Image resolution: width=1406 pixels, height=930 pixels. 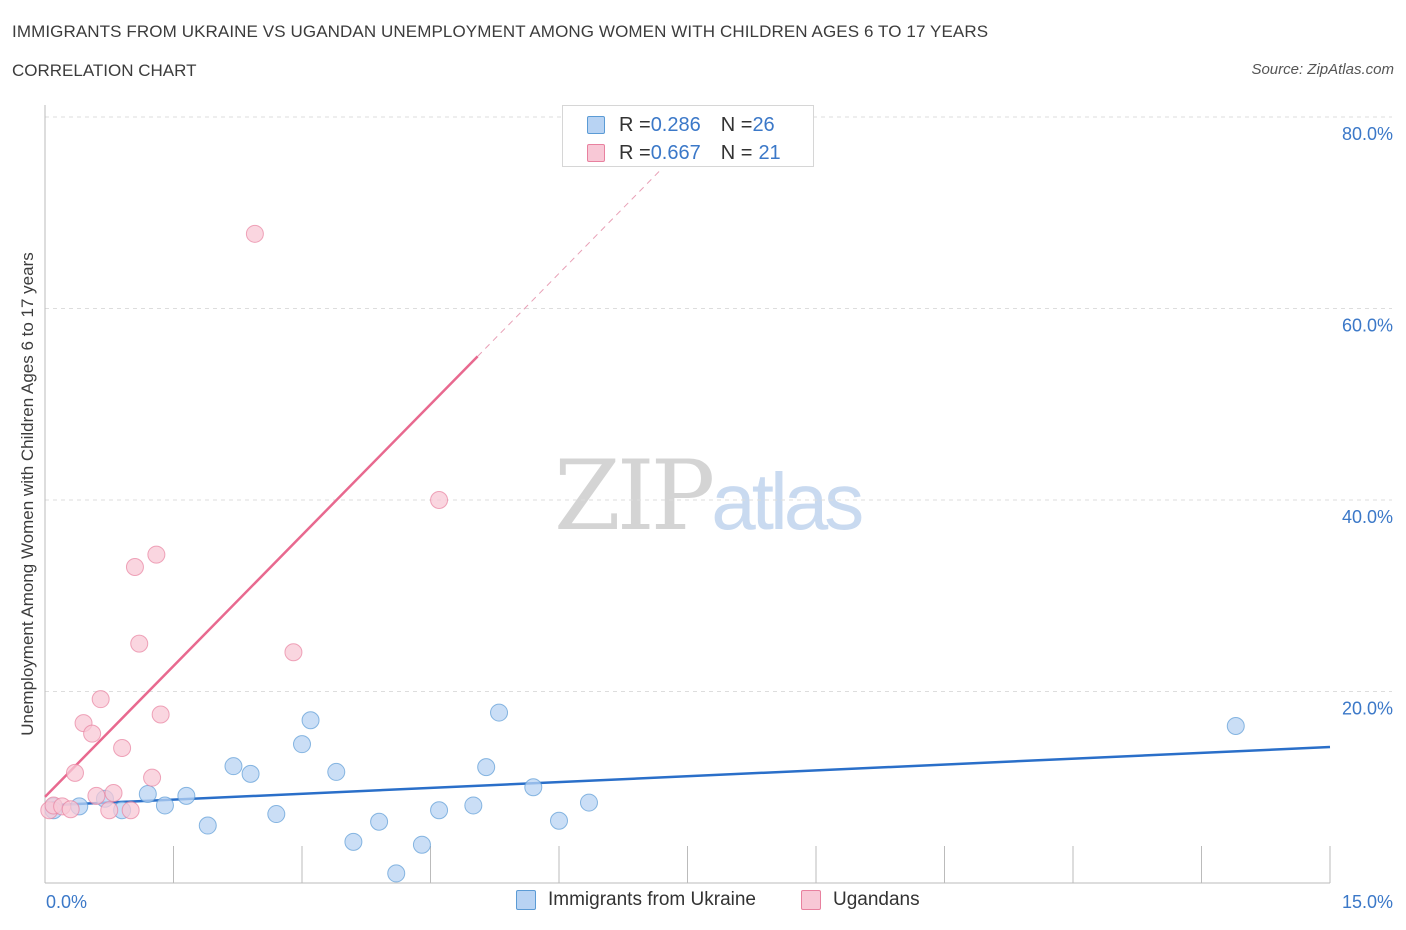 I want to click on bottom-legend-label-uganda: Ugandans, so click(x=876, y=899).